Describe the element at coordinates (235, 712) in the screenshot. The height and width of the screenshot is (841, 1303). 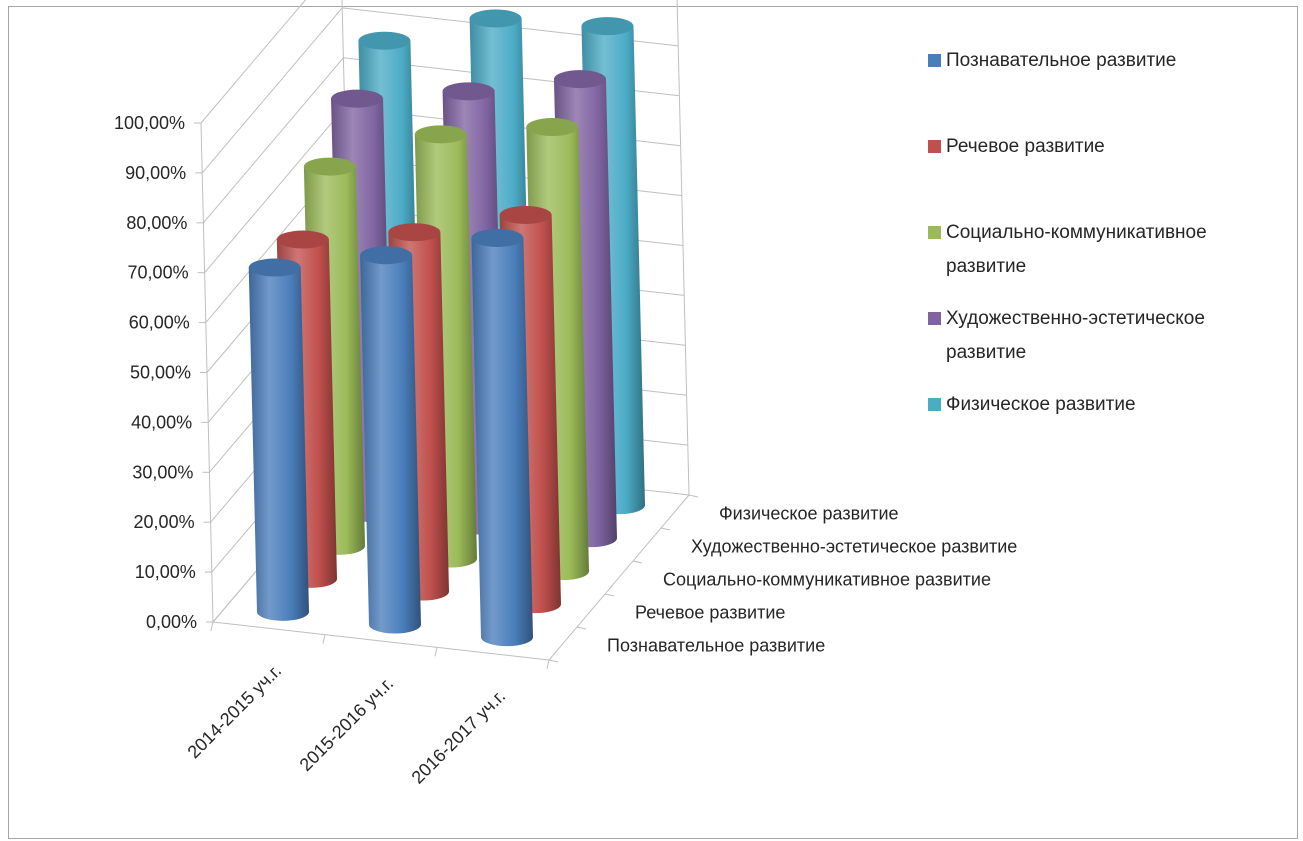
I see `x-tick-label: 2014-2015 уч.г.` at that location.